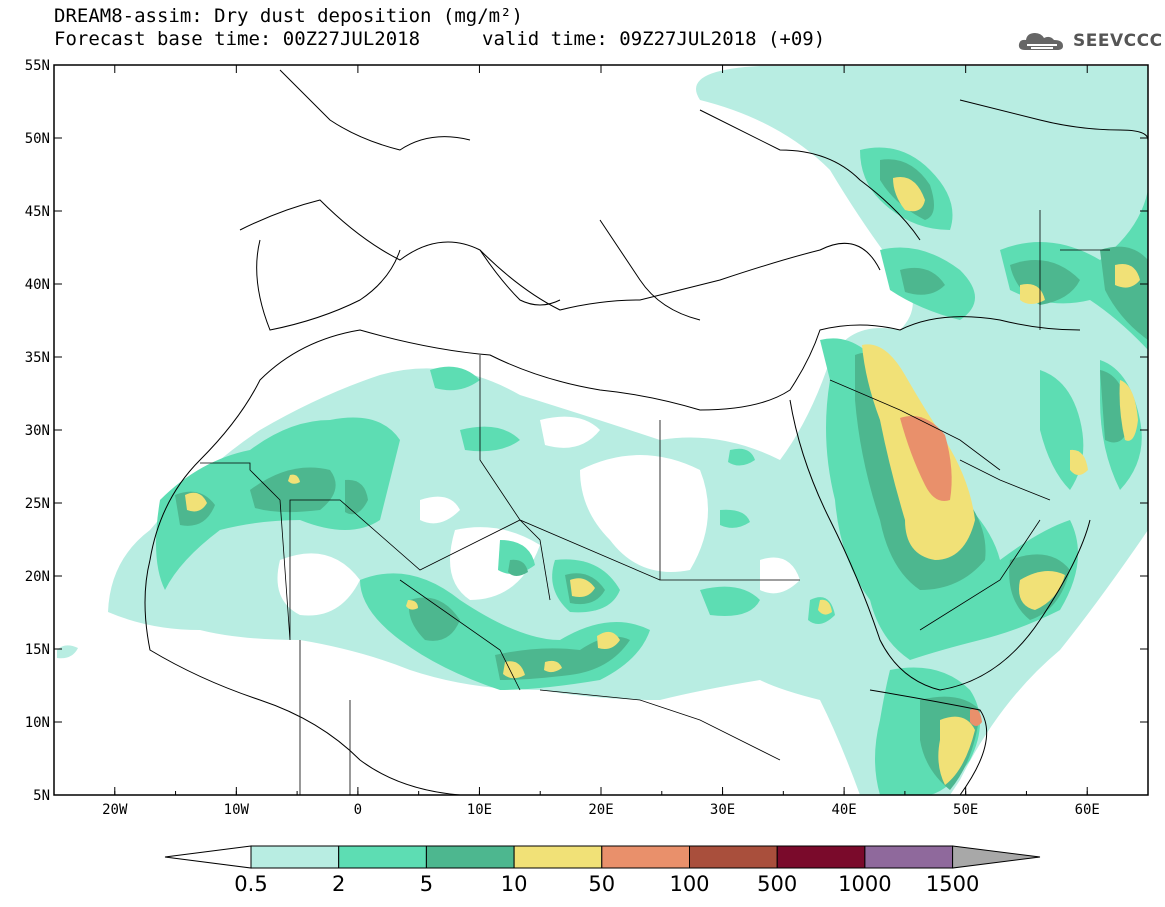 The width and height of the screenshot is (1165, 907). I want to click on seevccc-logo: SEEVCCC, so click(1090, 41).